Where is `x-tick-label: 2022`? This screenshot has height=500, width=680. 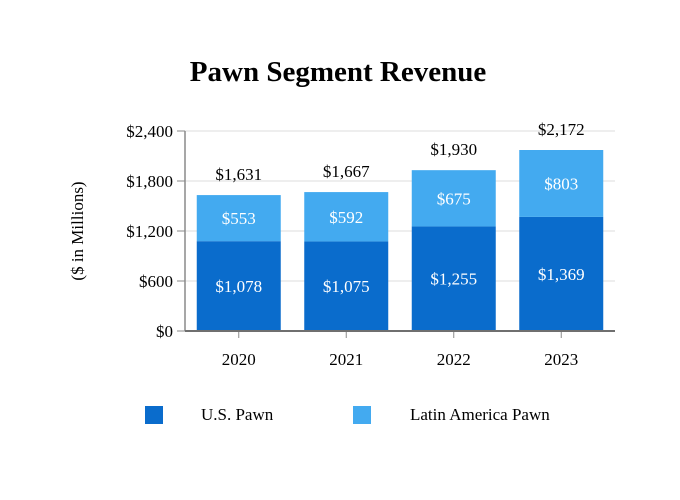
x-tick-label: 2022 is located at coordinates (454, 359).